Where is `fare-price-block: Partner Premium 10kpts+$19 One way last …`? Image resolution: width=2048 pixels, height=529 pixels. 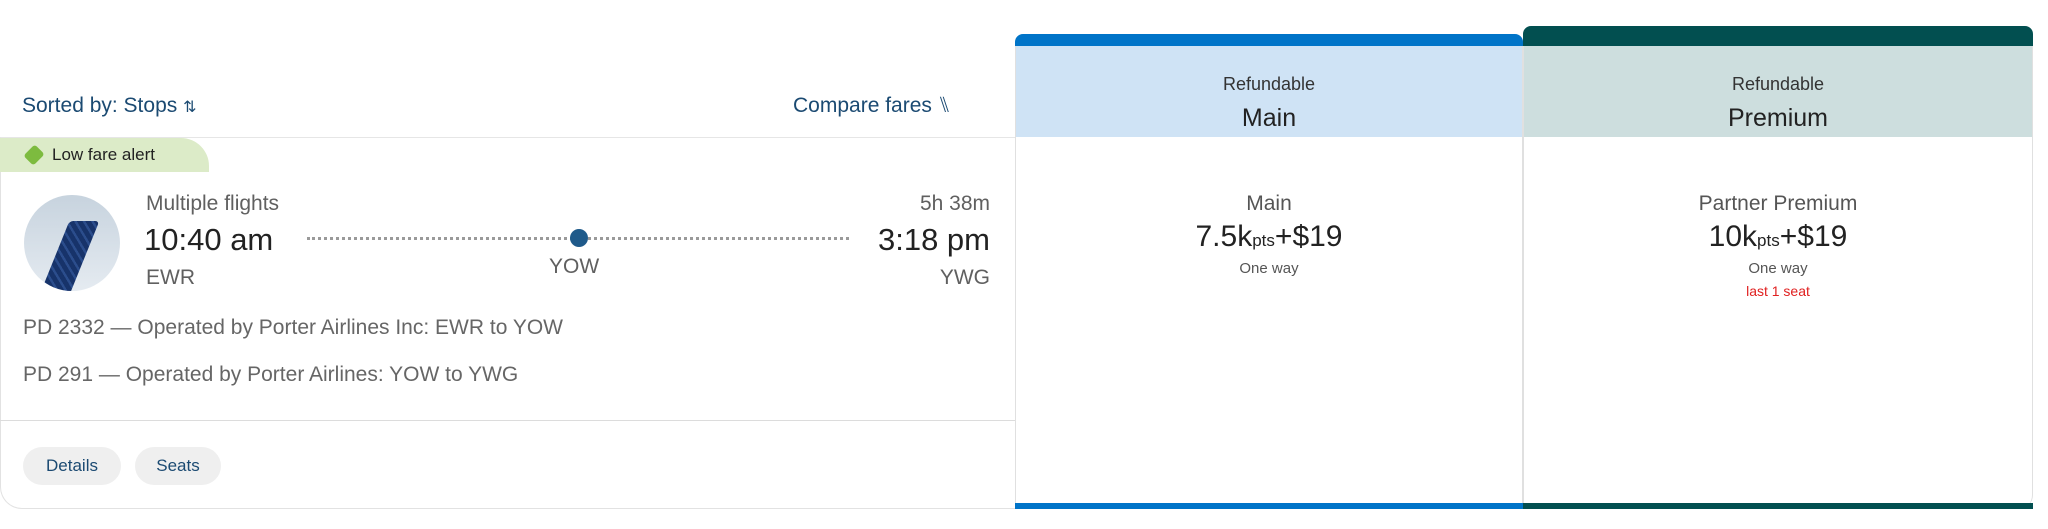
fare-price-block: Partner Premium 10kpts+$19 One way last … is located at coordinates (1778, 245).